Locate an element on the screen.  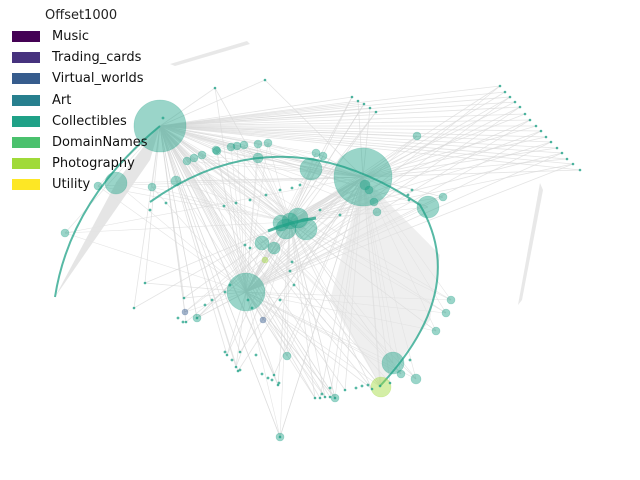
edge-bundle is located at coordinates (261, 151).